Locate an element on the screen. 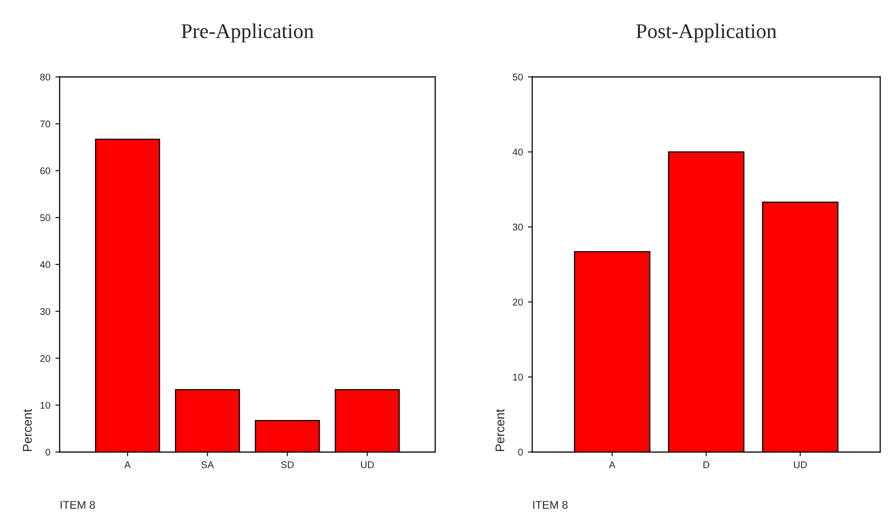 This screenshot has width=890, height=516. x-tick-label: D is located at coordinates (707, 464).